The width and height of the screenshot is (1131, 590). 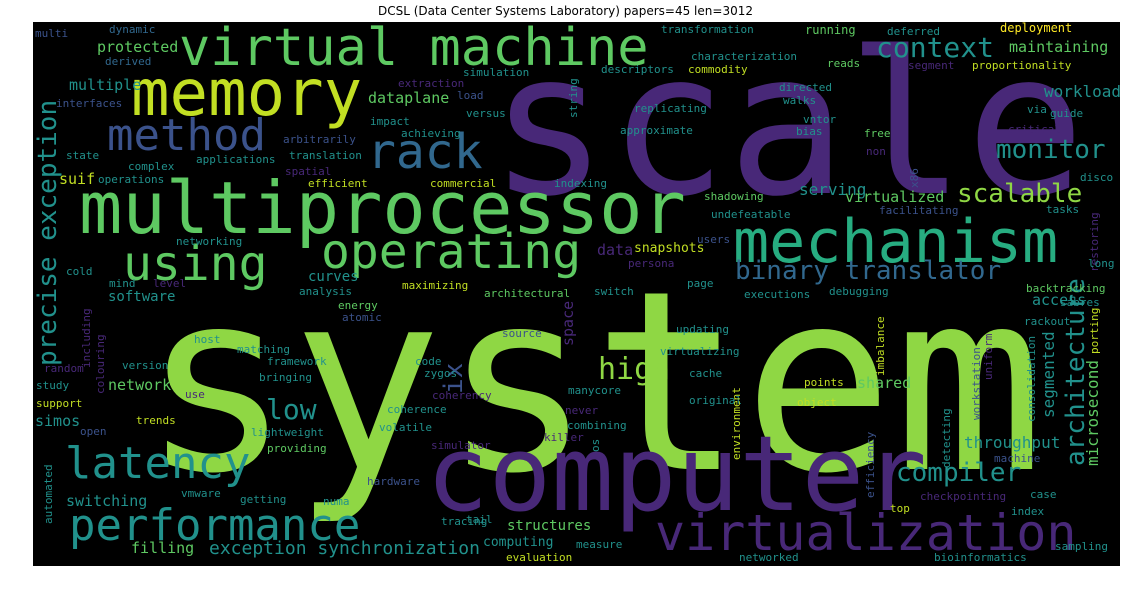 I want to click on word-manycore: manycore, so click(x=594, y=390).